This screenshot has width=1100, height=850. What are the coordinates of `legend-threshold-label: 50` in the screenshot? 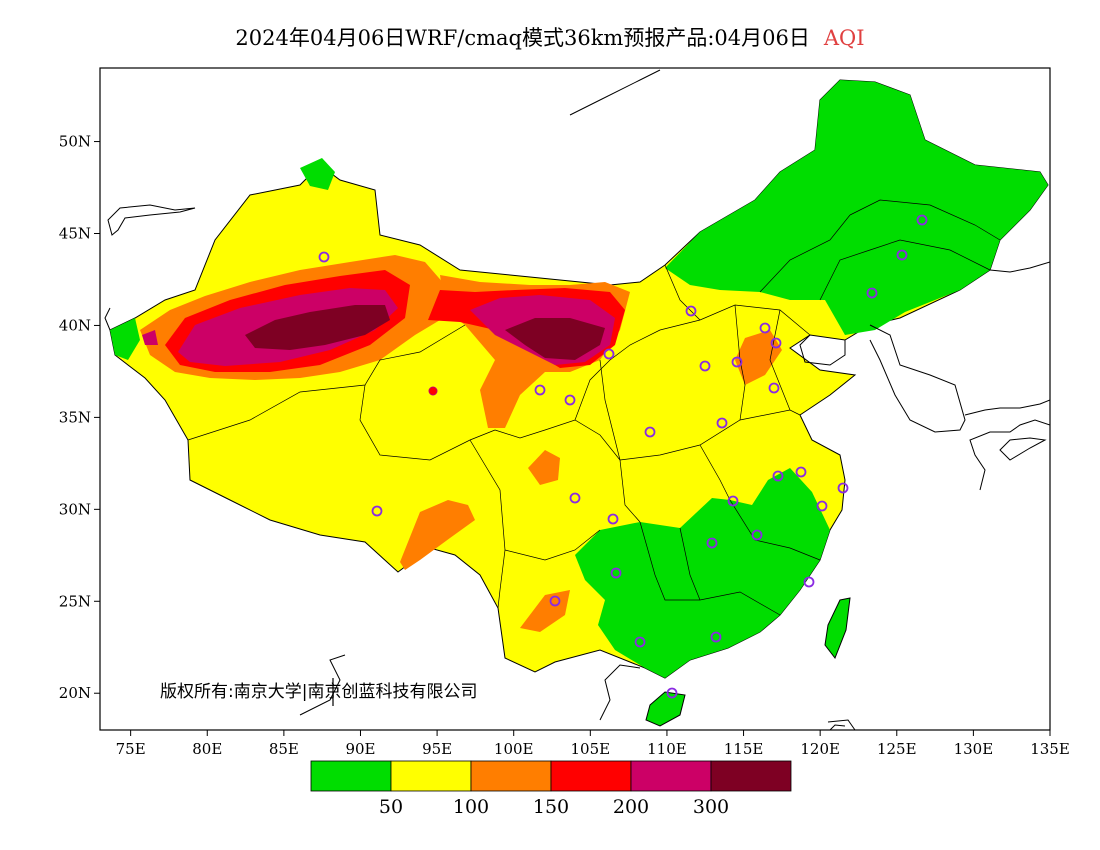 It's located at (391, 807).